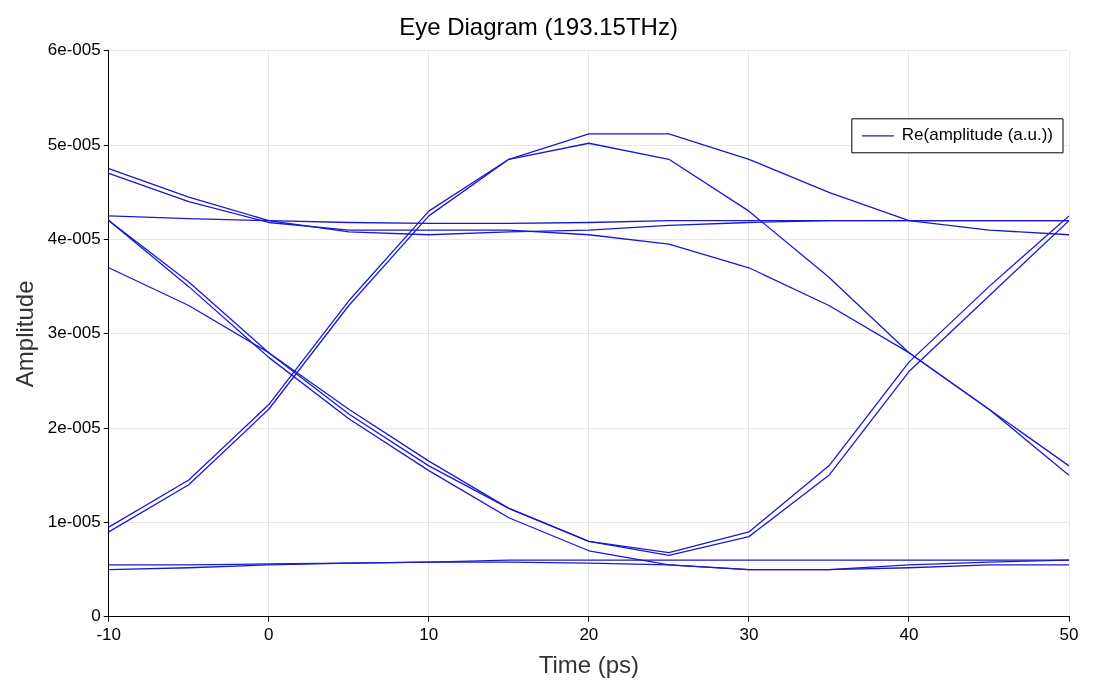 The image size is (1093, 693). What do you see at coordinates (74, 427) in the screenshot?
I see `y-tick-label: 2e-005` at bounding box center [74, 427].